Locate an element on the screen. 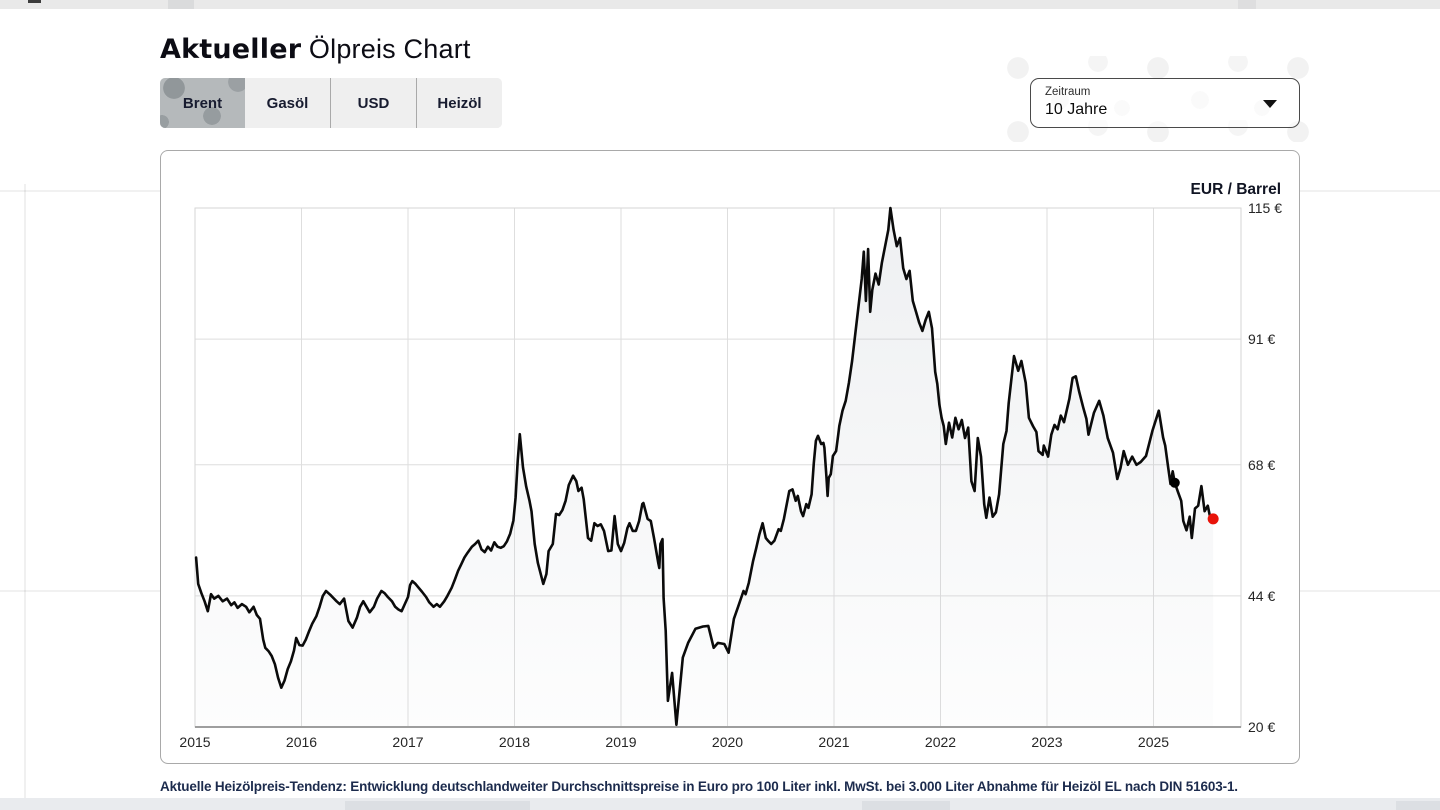  chevron-down-icon is located at coordinates (1270, 104).